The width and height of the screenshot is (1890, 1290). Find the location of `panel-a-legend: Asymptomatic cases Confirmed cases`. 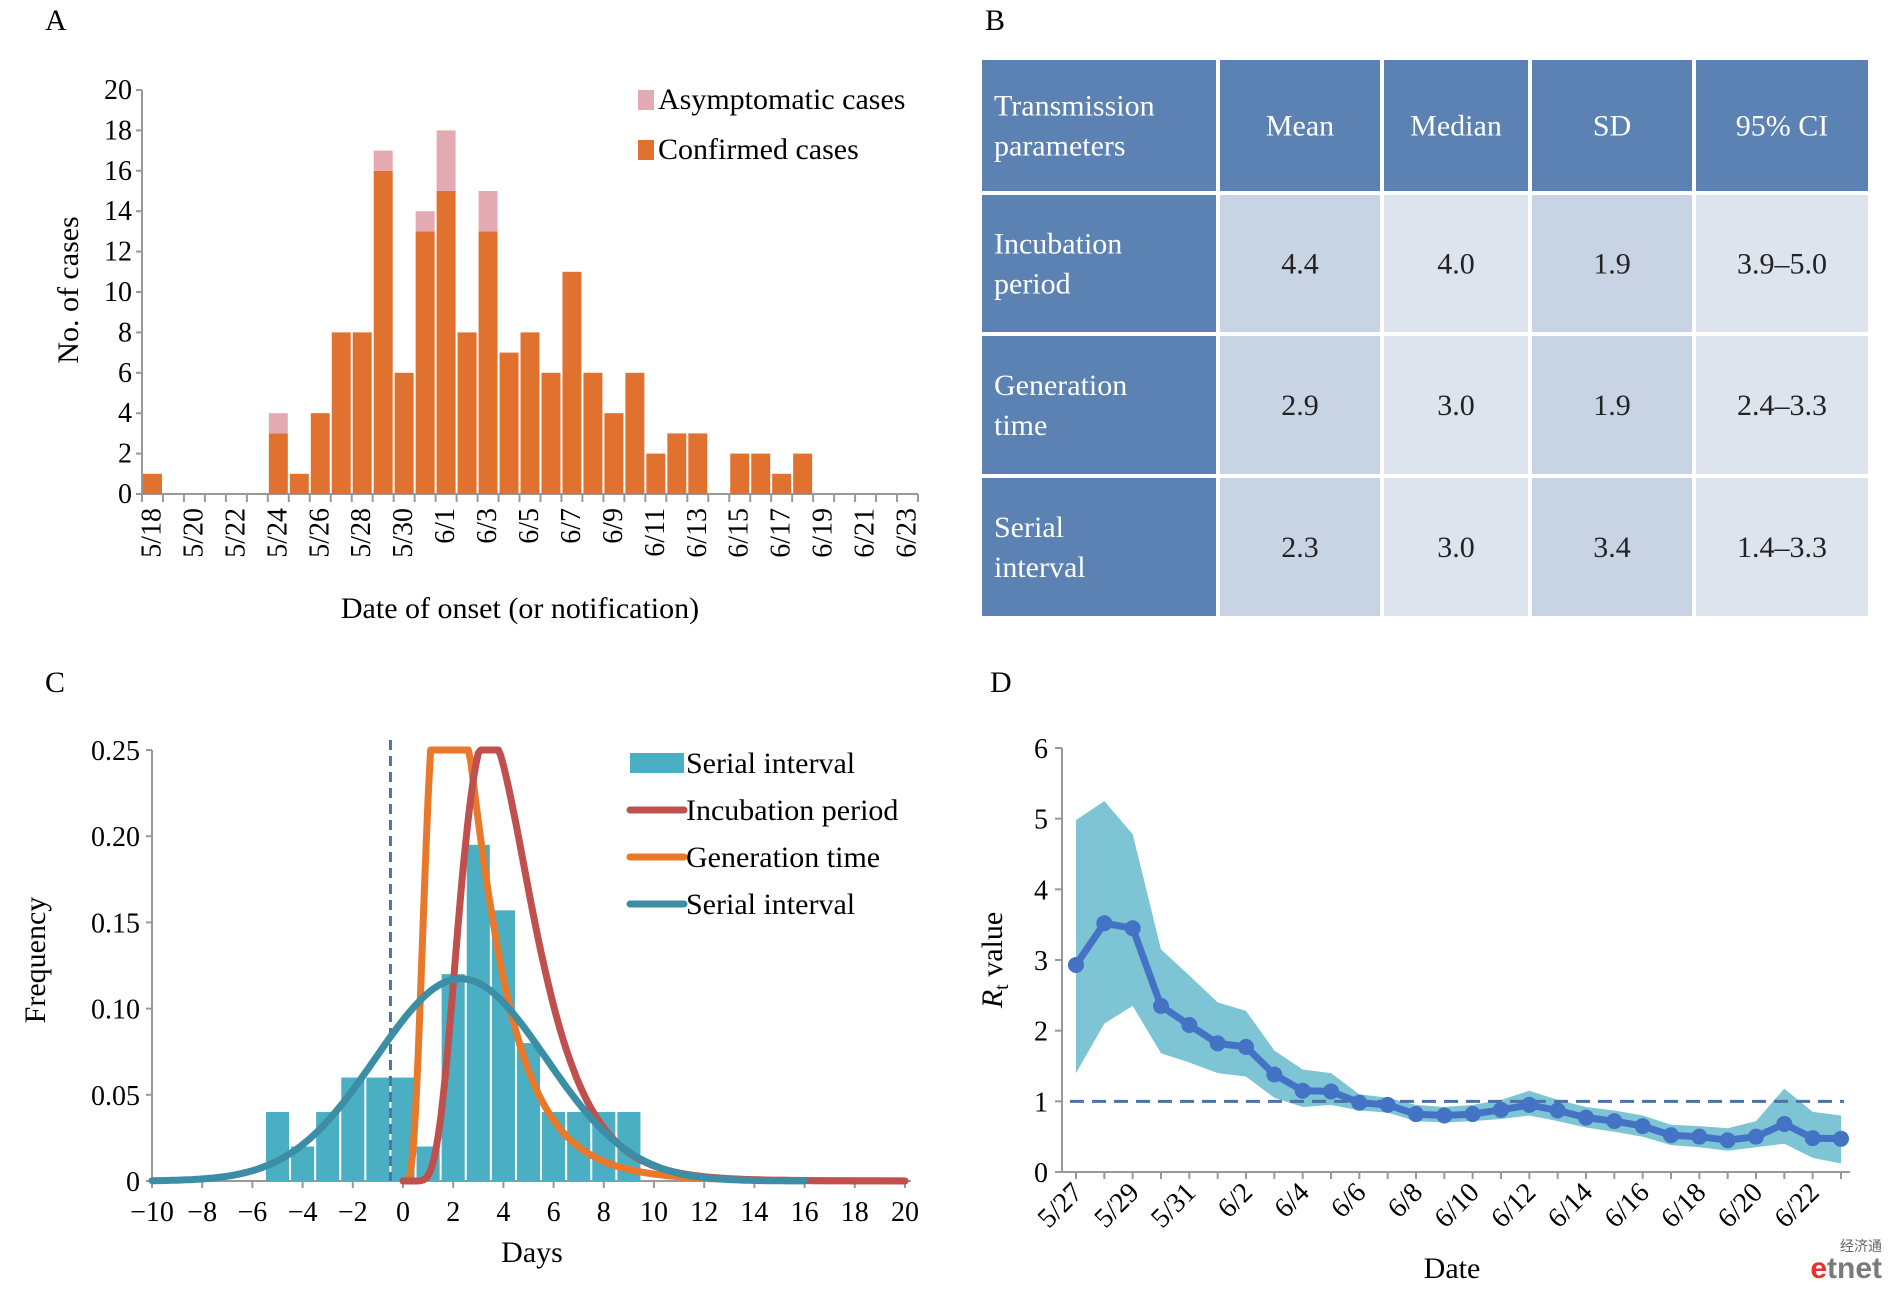

panel-a-legend: Asymptomatic cases Confirmed cases is located at coordinates (771, 124).